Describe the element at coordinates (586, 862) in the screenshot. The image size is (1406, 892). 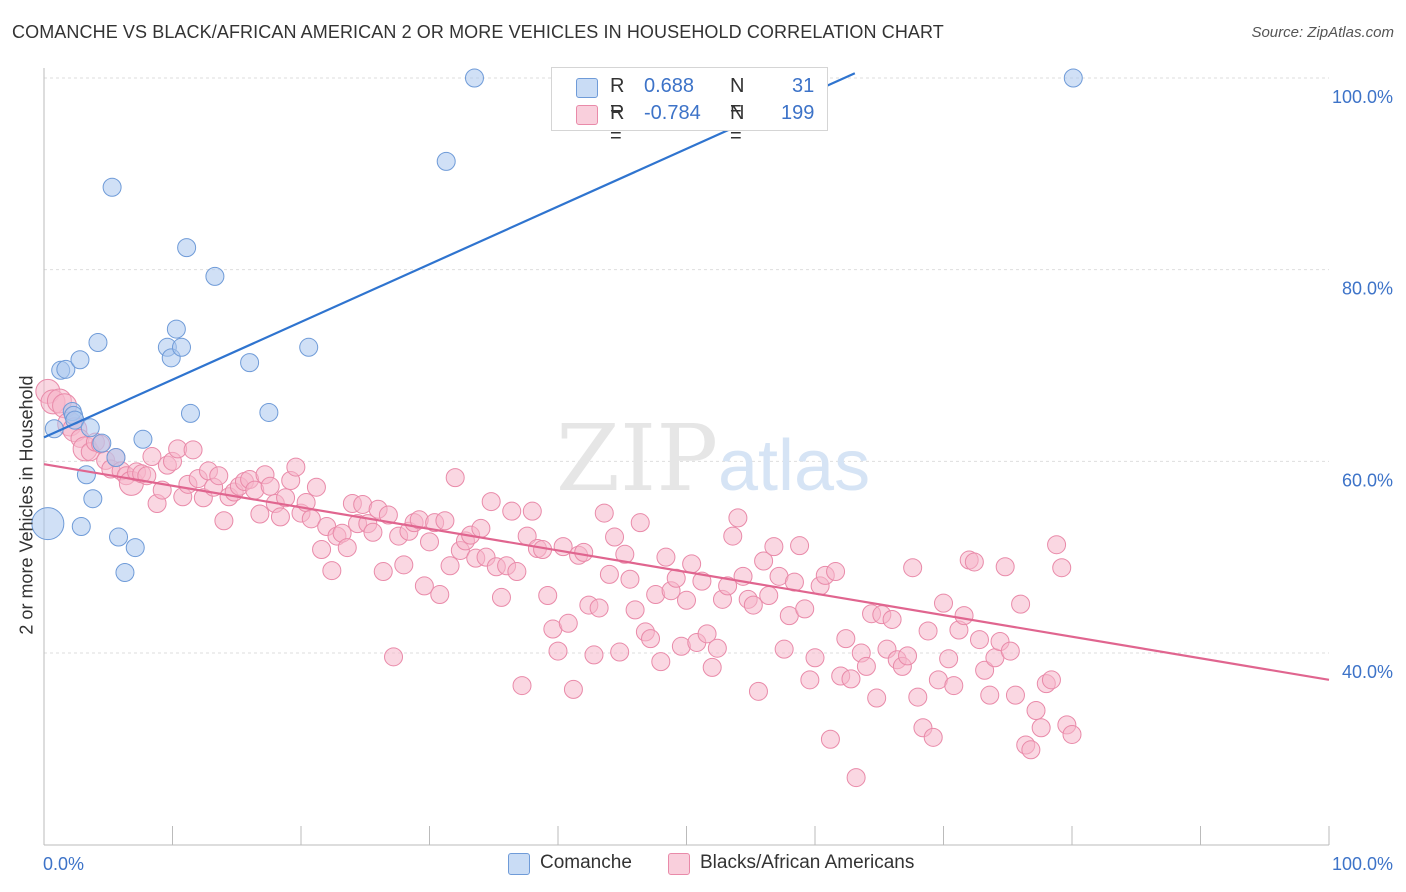
I see `bottom-legend-label-comanche: Comanche` at that location.